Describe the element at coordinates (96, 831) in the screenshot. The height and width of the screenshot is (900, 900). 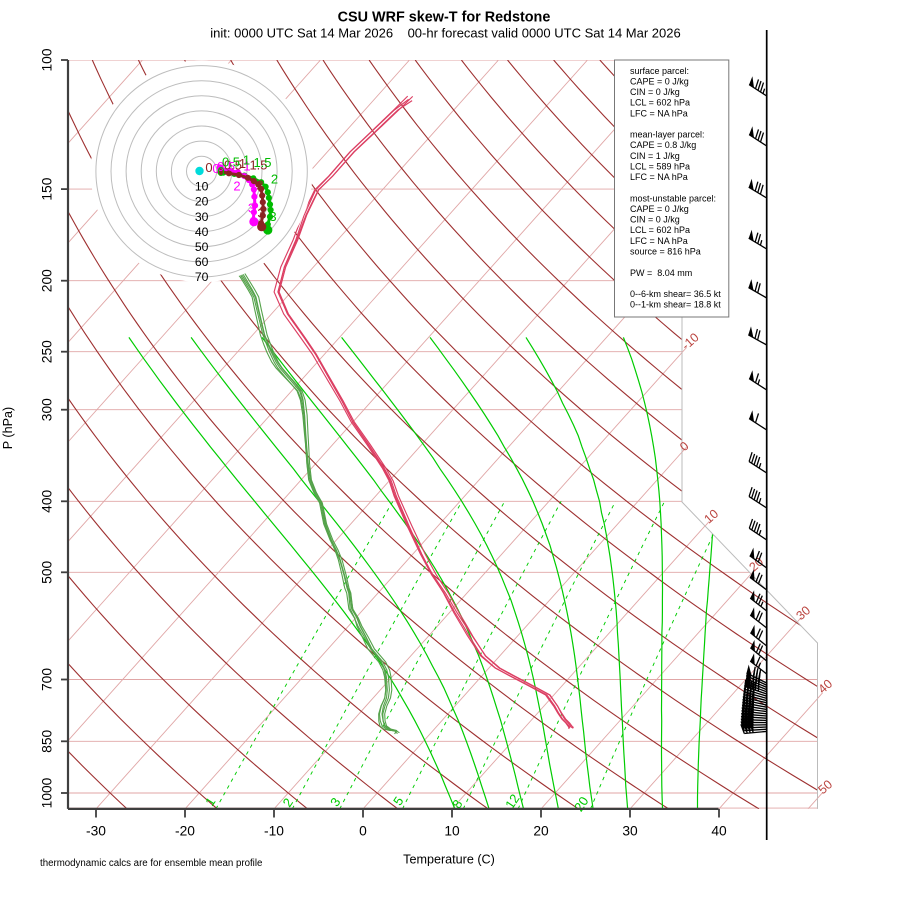
I see `svg-text: -30` at that location.